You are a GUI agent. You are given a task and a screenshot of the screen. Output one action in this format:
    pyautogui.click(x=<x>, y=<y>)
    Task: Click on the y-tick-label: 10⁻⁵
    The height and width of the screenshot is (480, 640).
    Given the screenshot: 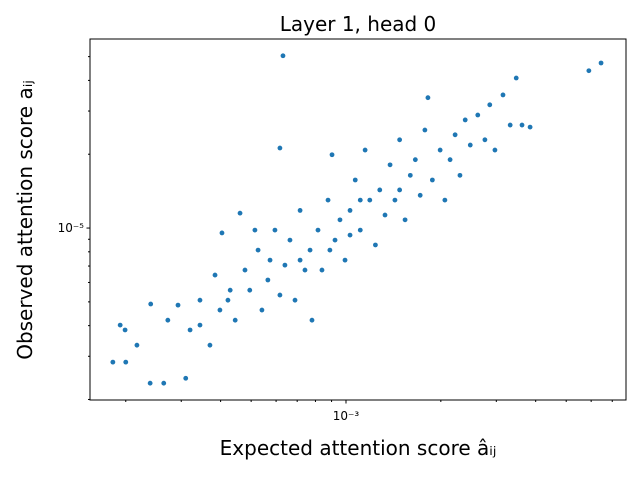 What is the action you would take?
    pyautogui.click(x=71, y=228)
    